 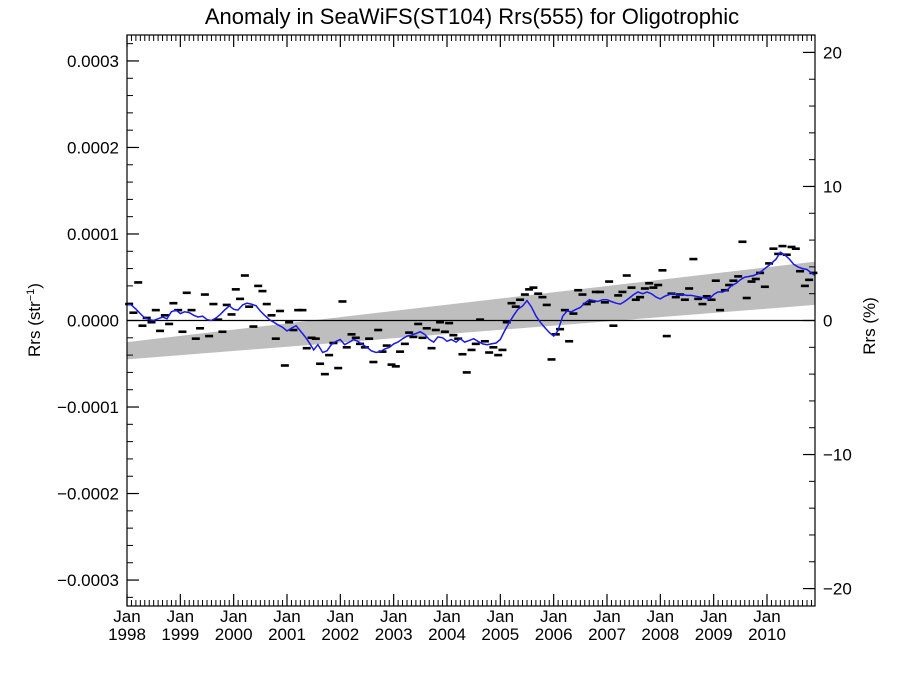 I want to click on left-y-tick-label: 0.0001, so click(x=93, y=234).